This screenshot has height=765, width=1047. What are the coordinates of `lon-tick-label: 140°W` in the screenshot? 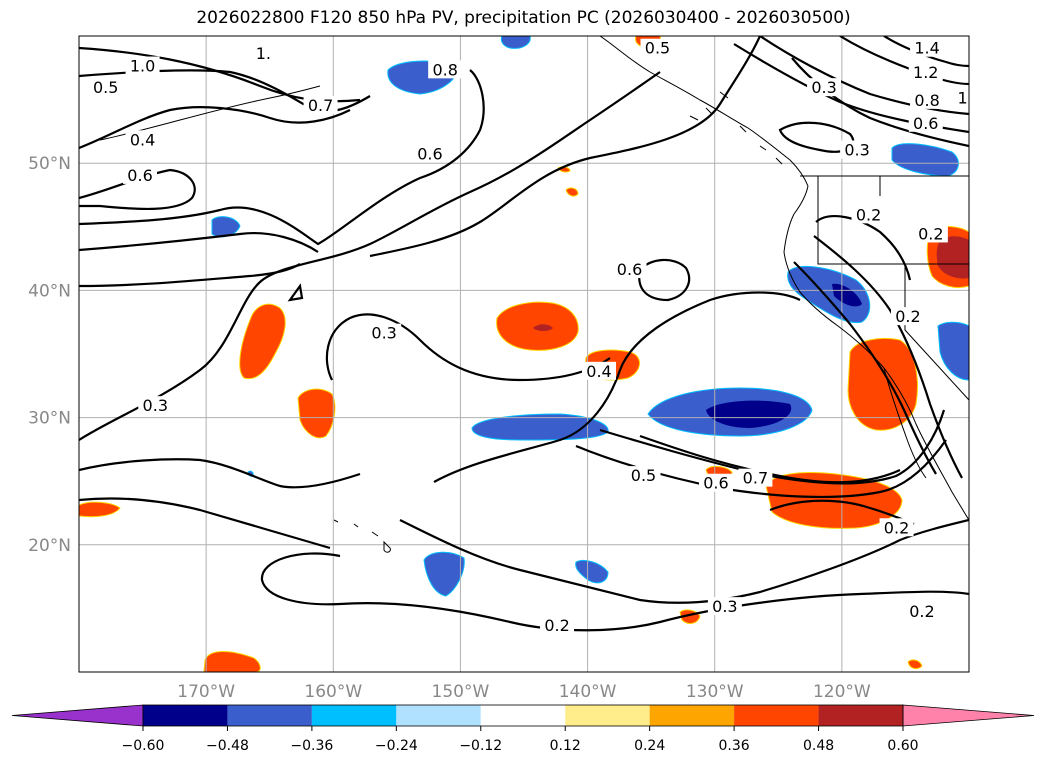 It's located at (588, 692).